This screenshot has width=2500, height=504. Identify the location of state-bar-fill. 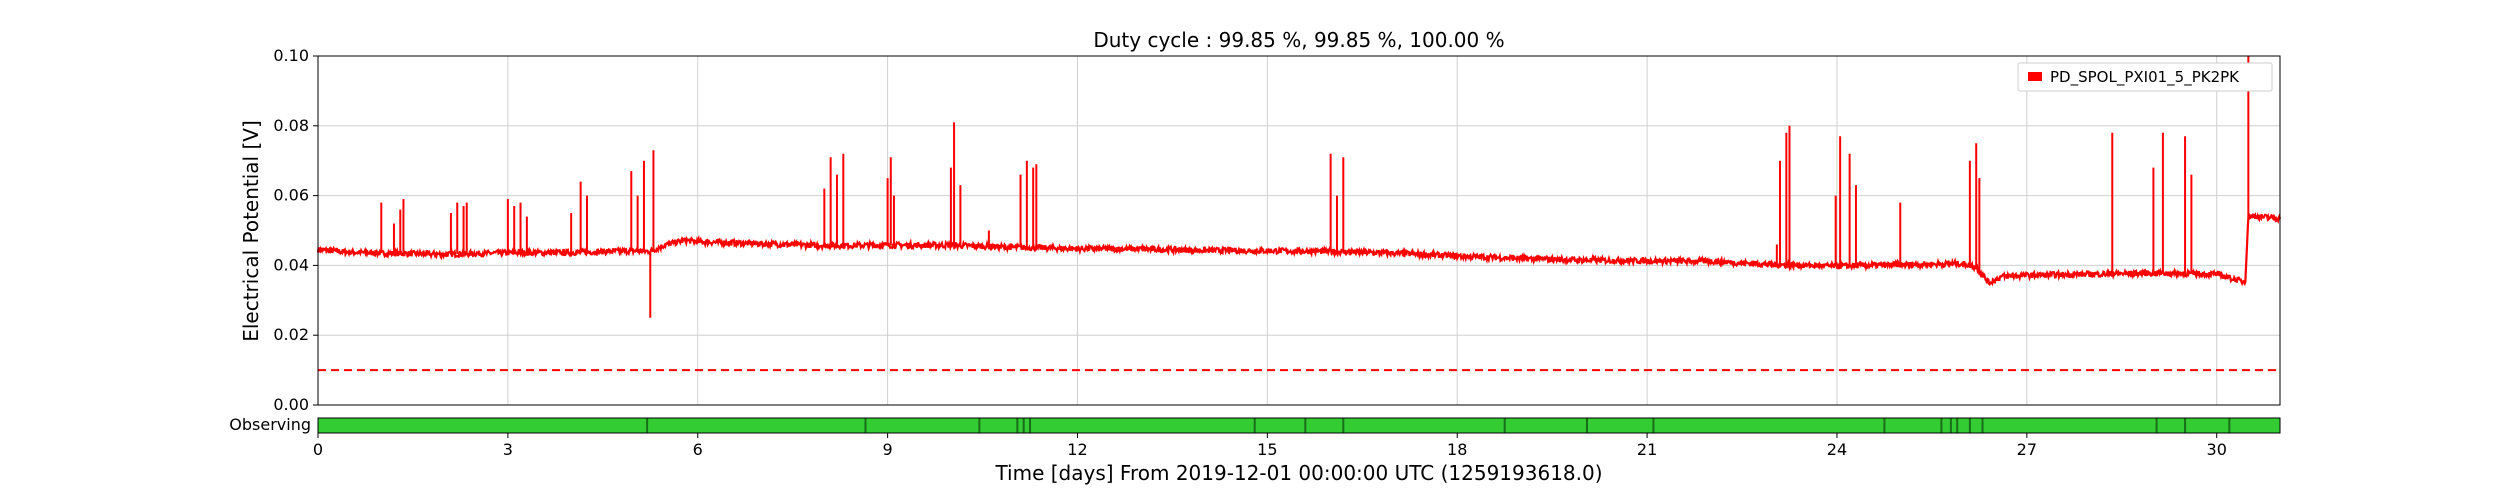
(1299, 425).